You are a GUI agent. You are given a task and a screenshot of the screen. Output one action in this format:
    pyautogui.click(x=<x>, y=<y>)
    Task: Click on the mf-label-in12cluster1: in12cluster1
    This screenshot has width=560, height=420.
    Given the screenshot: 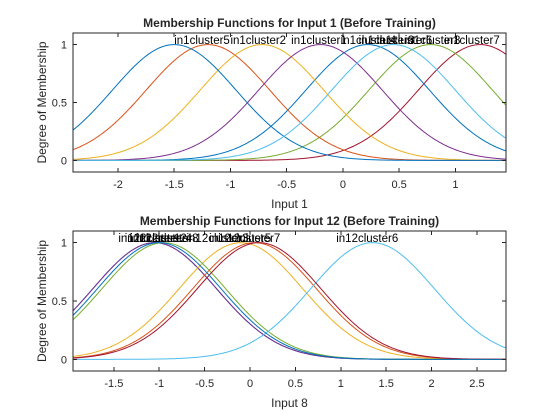 What is the action you would take?
    pyautogui.click(x=149, y=239)
    